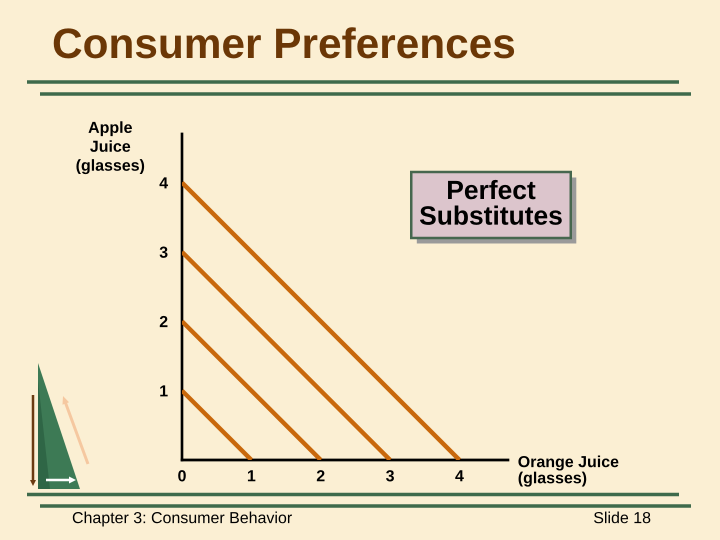  Describe the element at coordinates (110, 147) in the screenshot. I see `y-axis-title: Apple Juice (glasses)` at that location.